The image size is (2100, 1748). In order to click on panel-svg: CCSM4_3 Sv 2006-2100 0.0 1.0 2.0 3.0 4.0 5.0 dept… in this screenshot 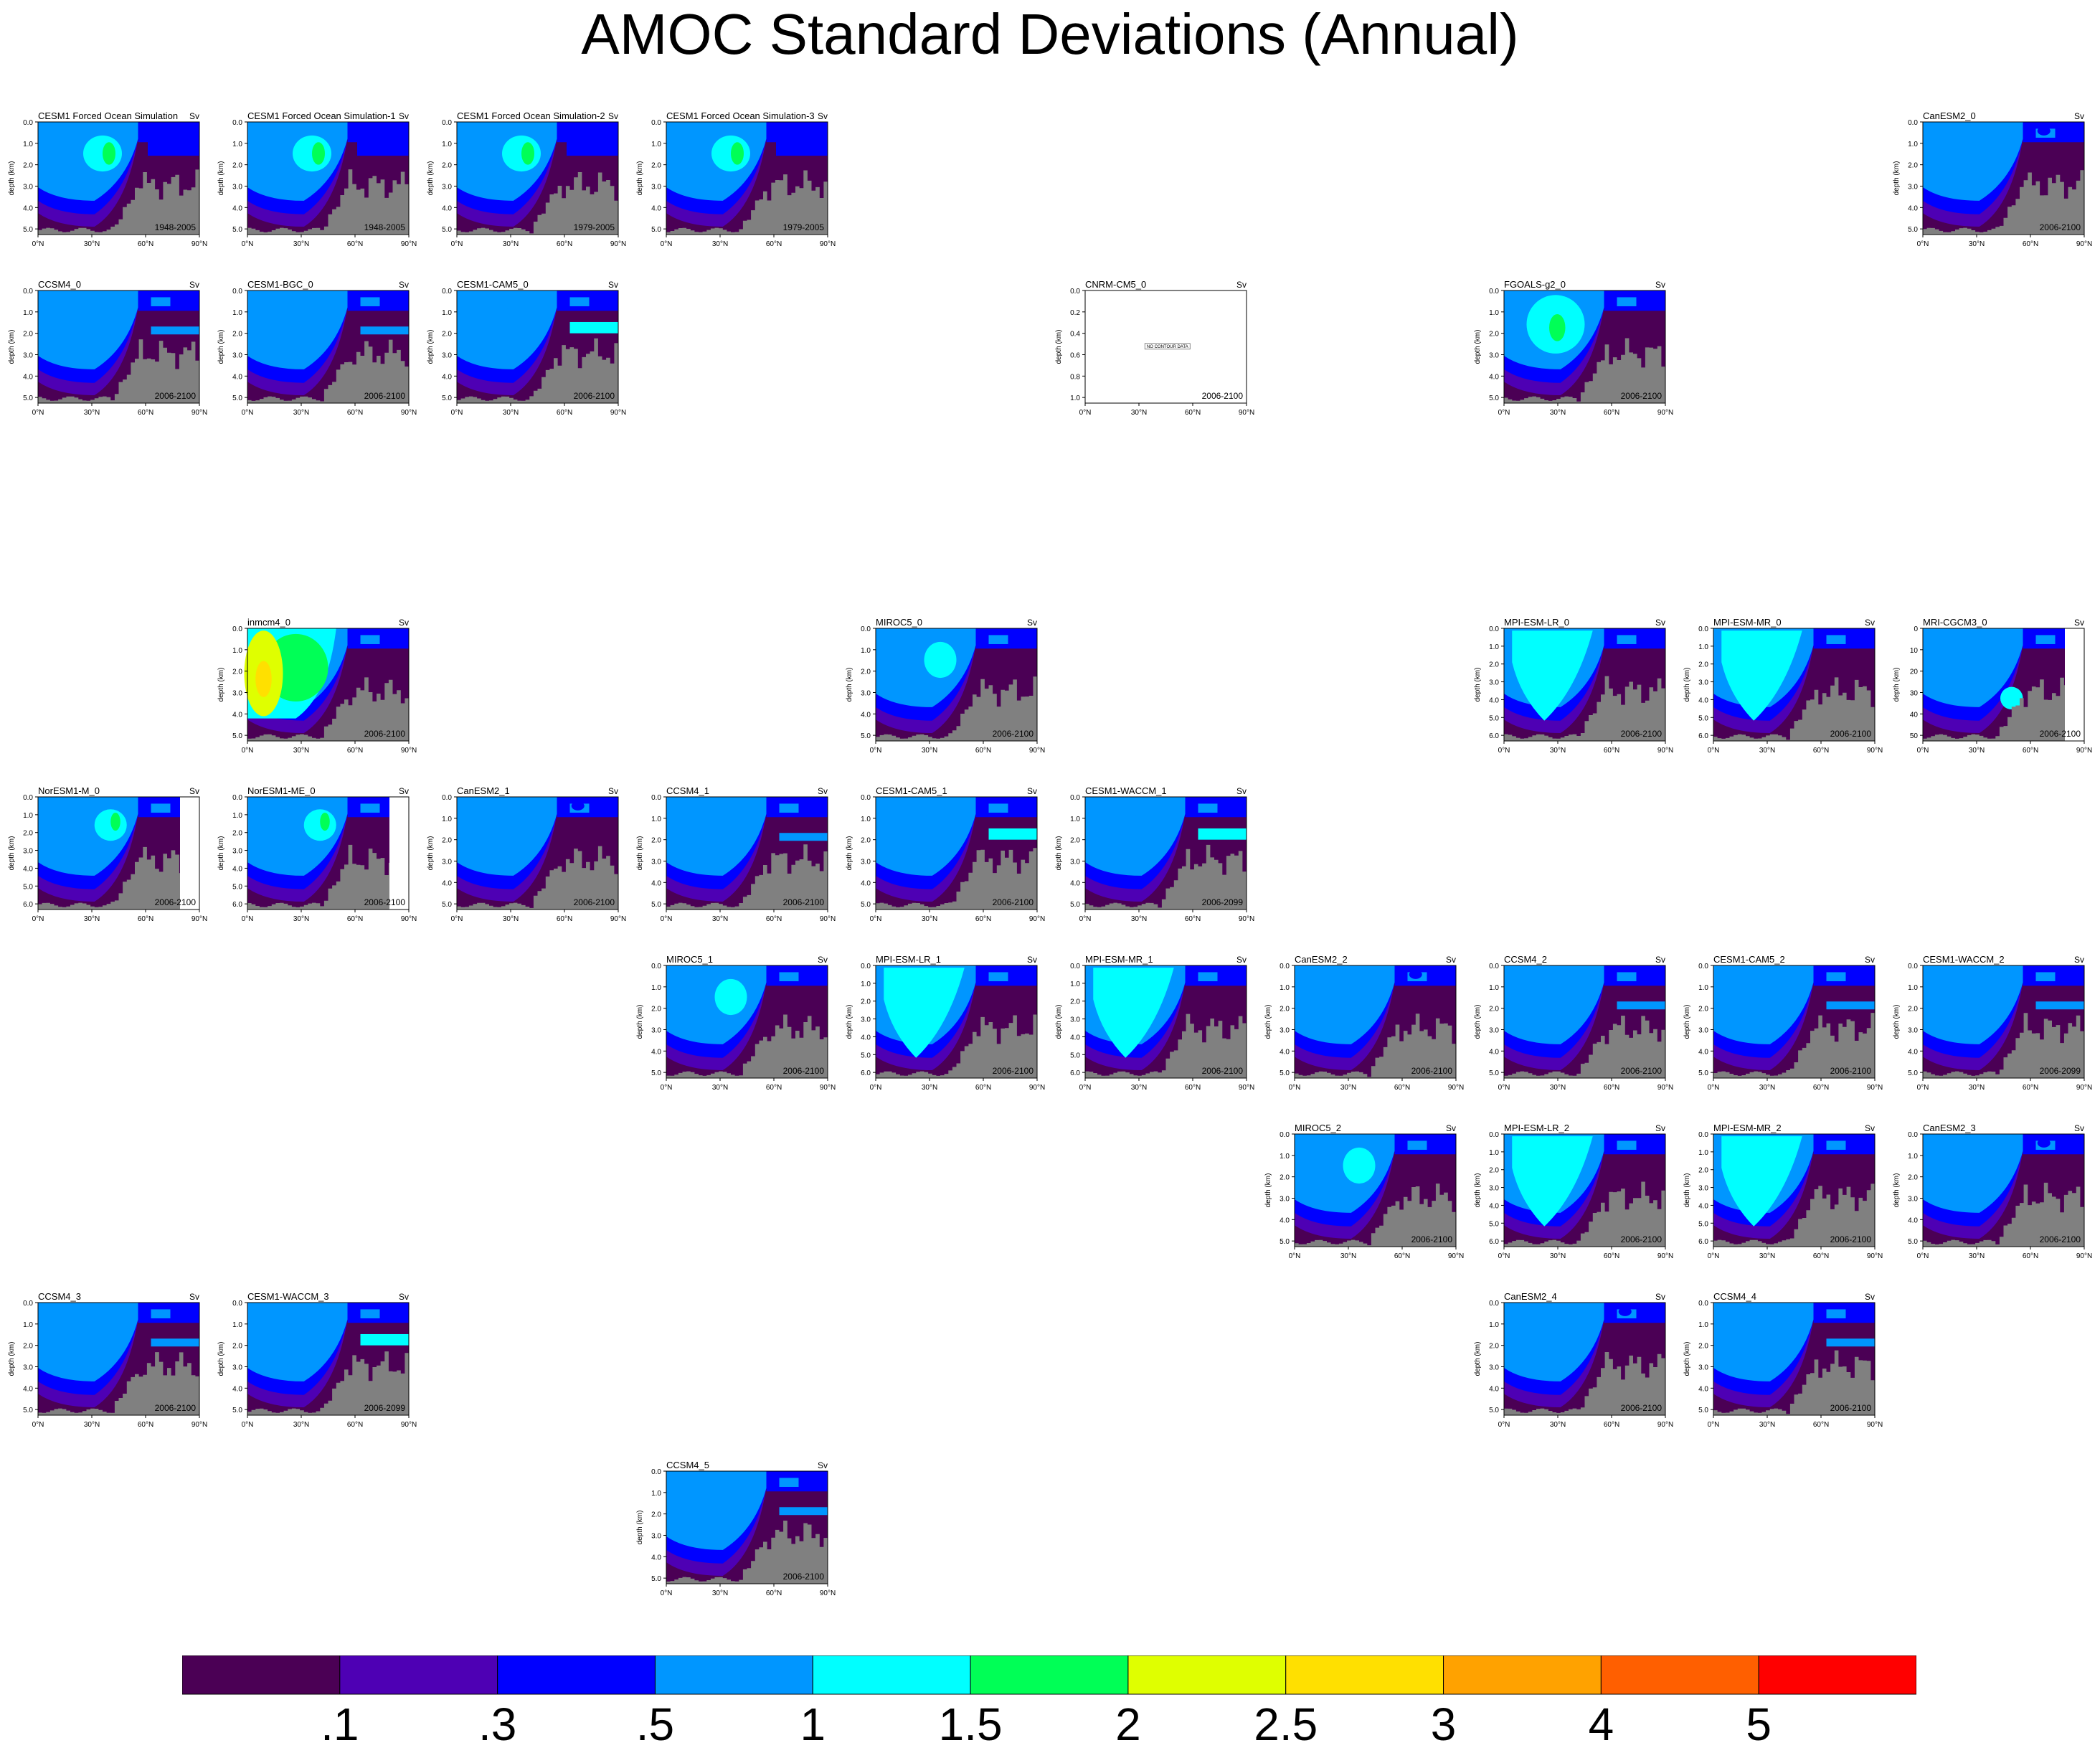, I will do `click(107, 1360)`.